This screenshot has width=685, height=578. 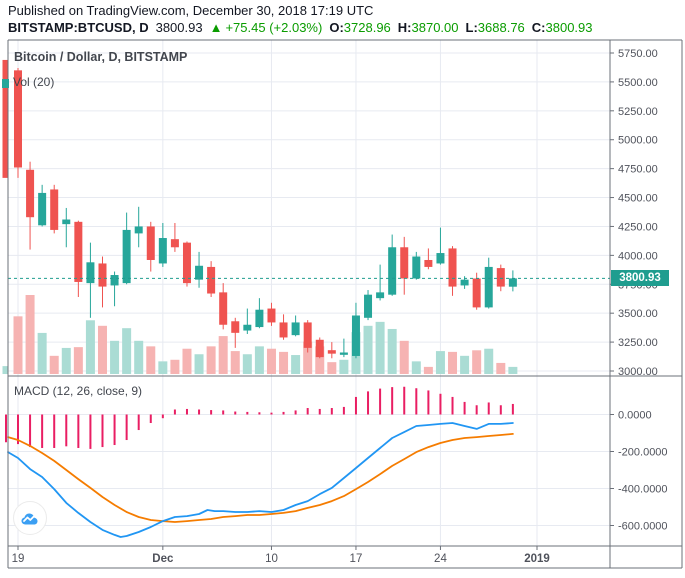 I want to click on price-axis-label: 4750.00, so click(x=638, y=170).